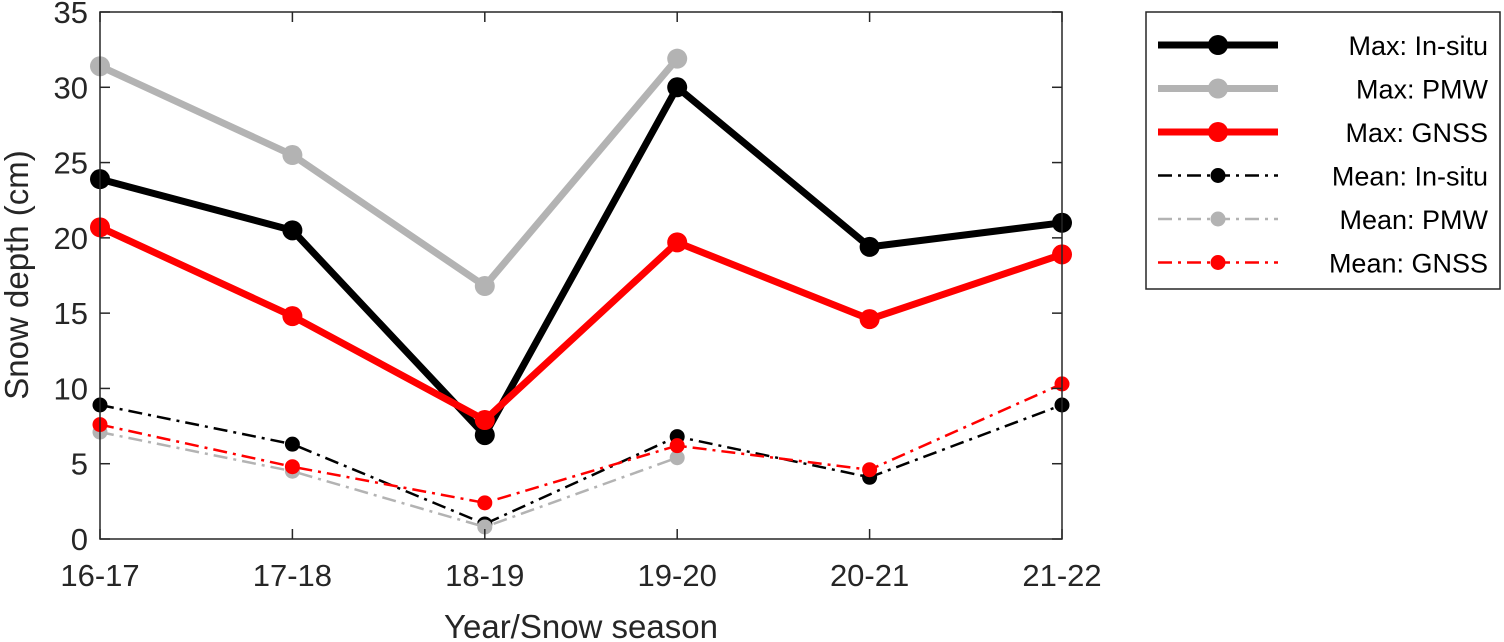 Image resolution: width=1504 pixels, height=642 pixels. What do you see at coordinates (79, 539) in the screenshot?
I see `y-tick-label: 0` at bounding box center [79, 539].